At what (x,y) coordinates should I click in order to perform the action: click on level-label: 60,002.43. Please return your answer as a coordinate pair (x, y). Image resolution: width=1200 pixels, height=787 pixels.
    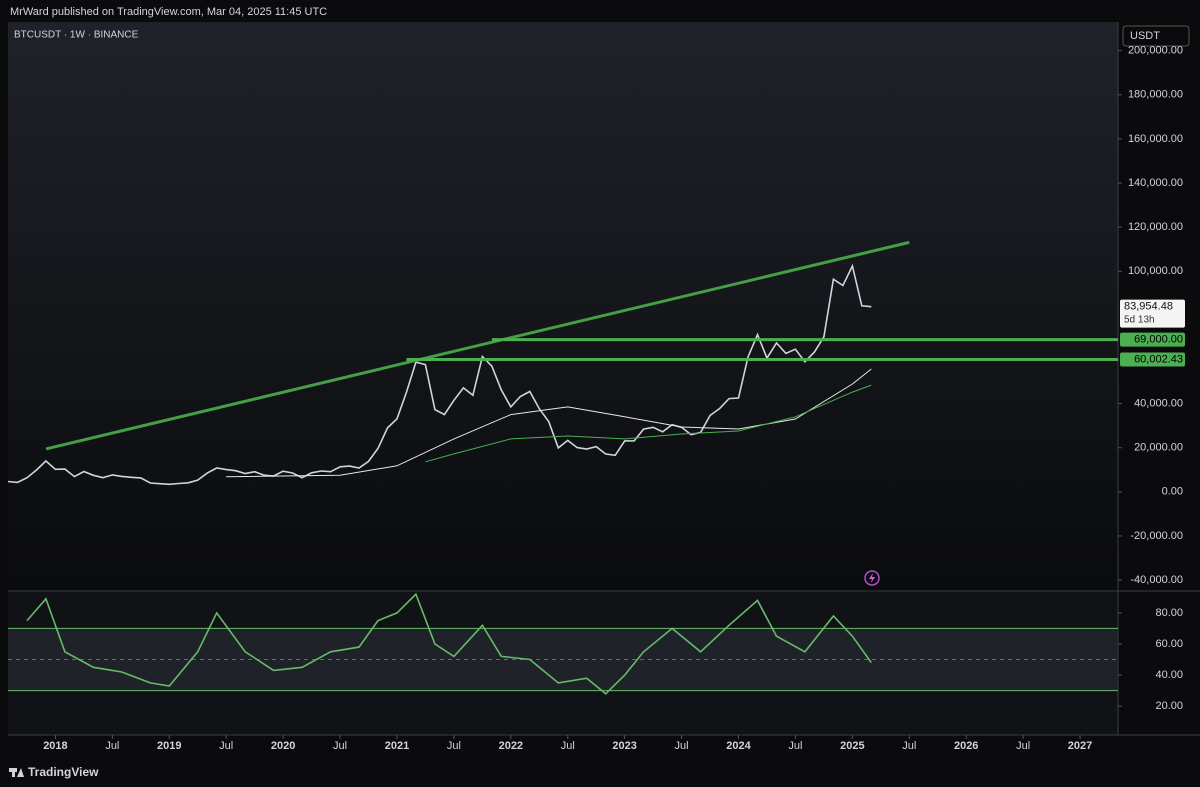
    Looking at the image, I should click on (1158, 359).